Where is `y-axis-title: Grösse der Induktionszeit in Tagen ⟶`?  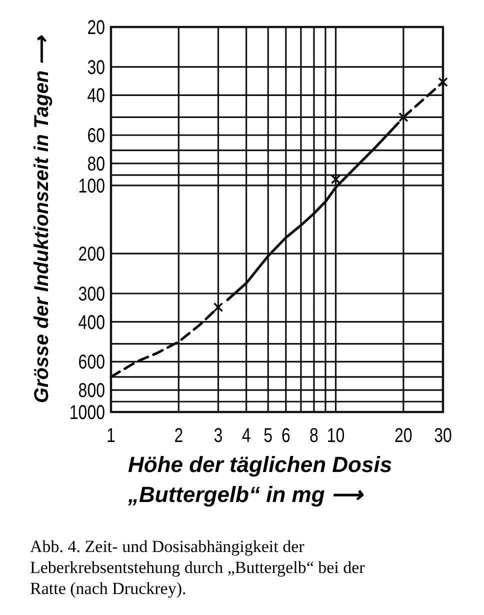 y-axis-title: Grösse der Induktionszeit in Tagen ⟶ is located at coordinates (42, 219).